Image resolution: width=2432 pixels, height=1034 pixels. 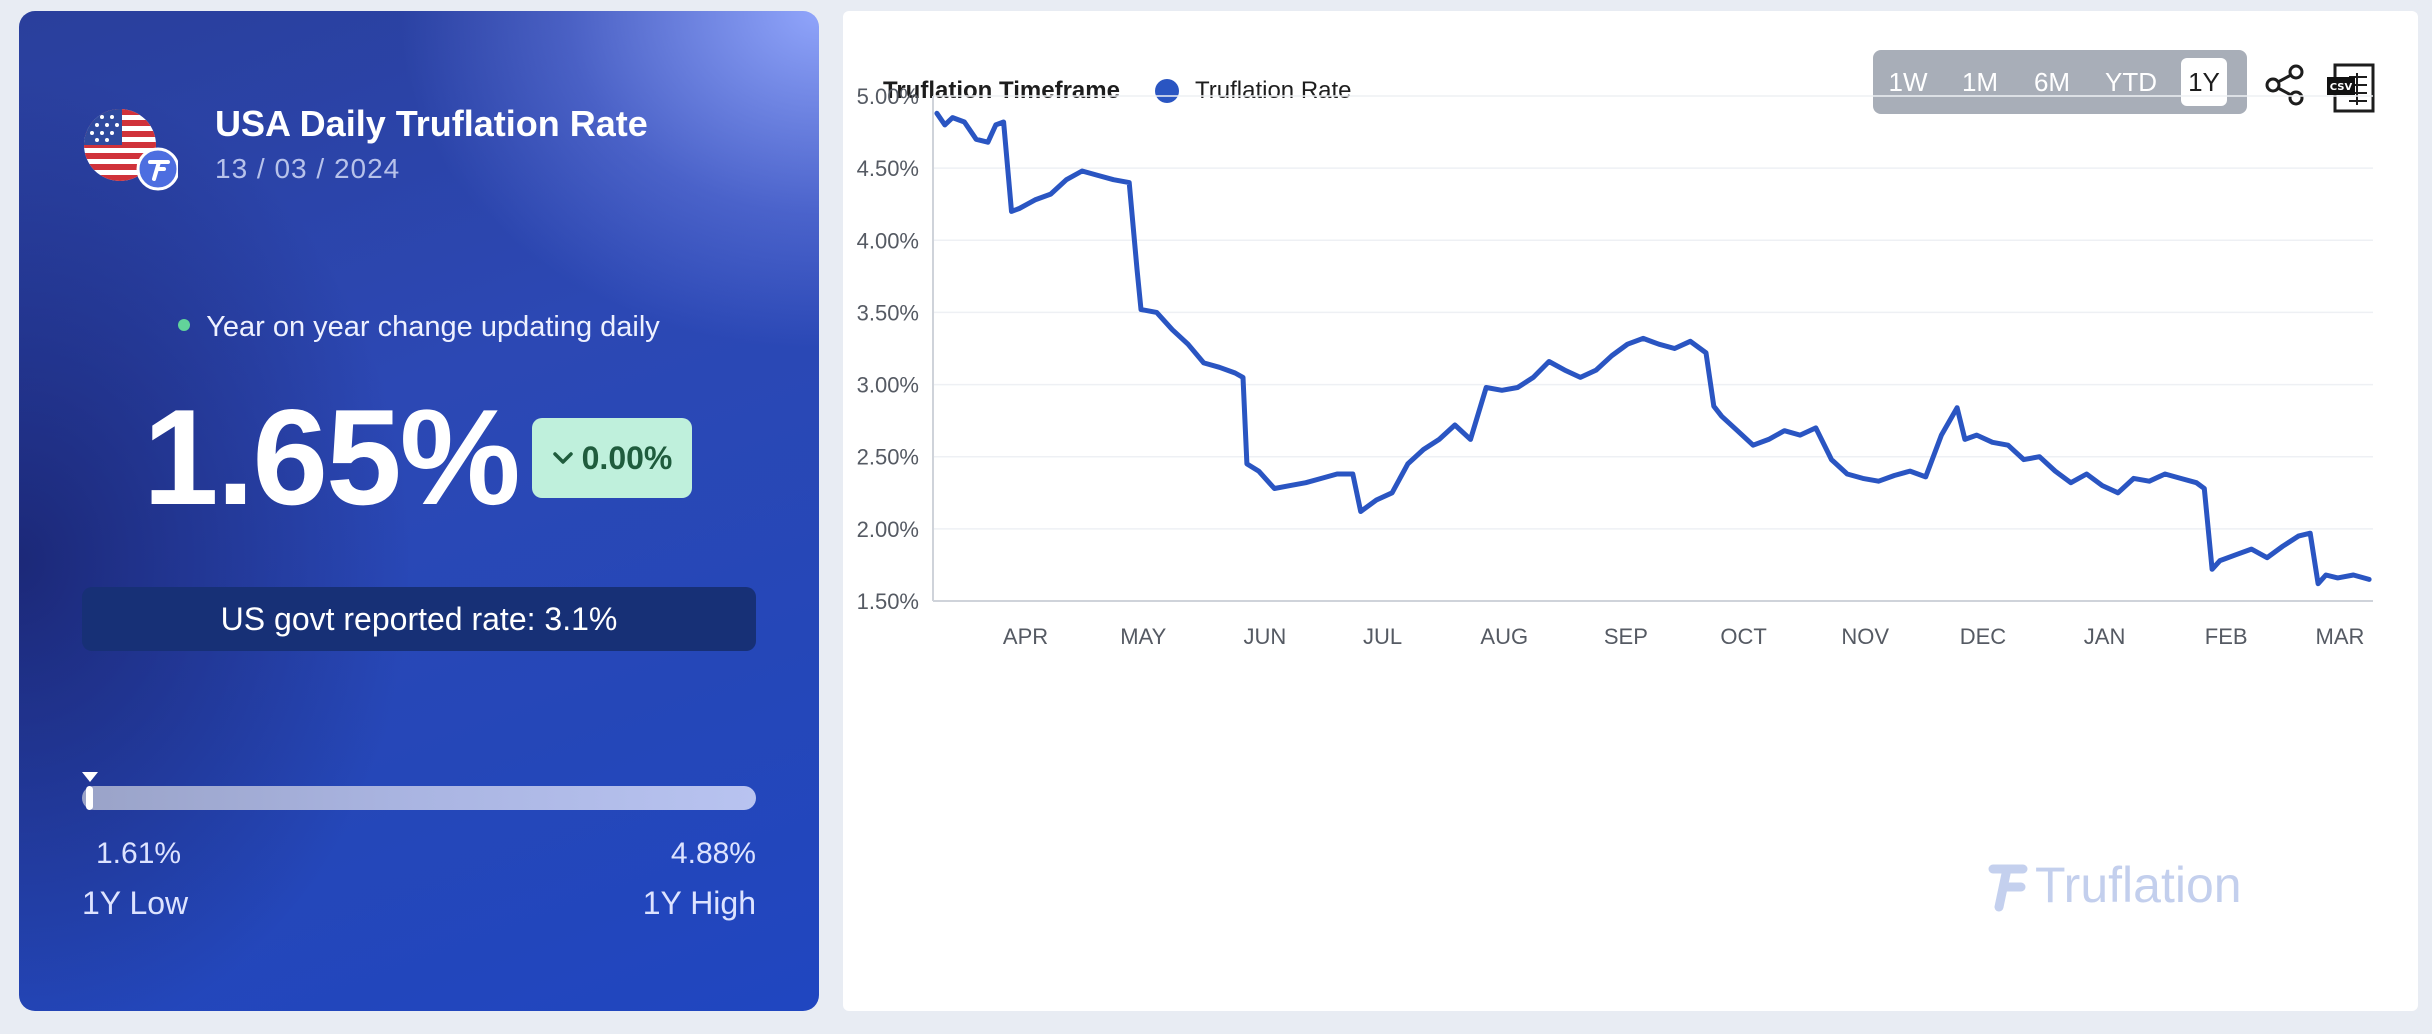 I want to click on timeframe-selector: 1W 1M 6M YTD 1Y, so click(x=2060, y=82).